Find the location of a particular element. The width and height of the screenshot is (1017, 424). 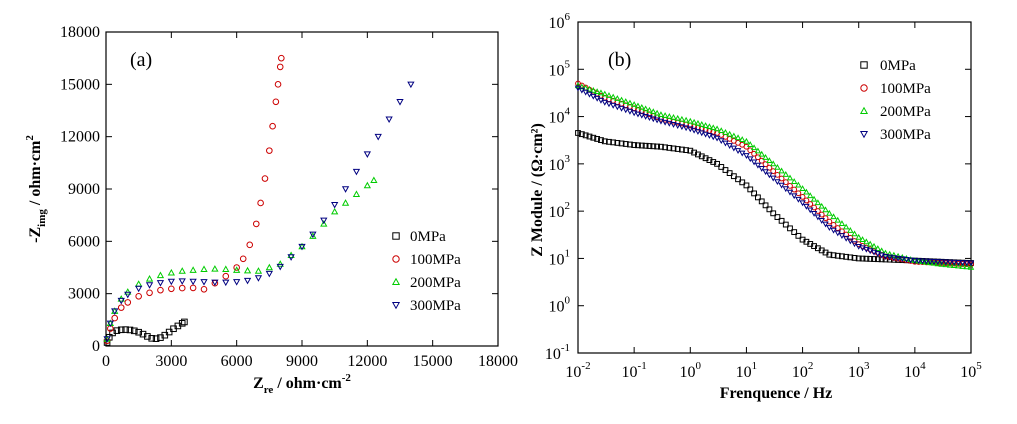

y-axis-title-sup: 2 is located at coordinates (30, 138).